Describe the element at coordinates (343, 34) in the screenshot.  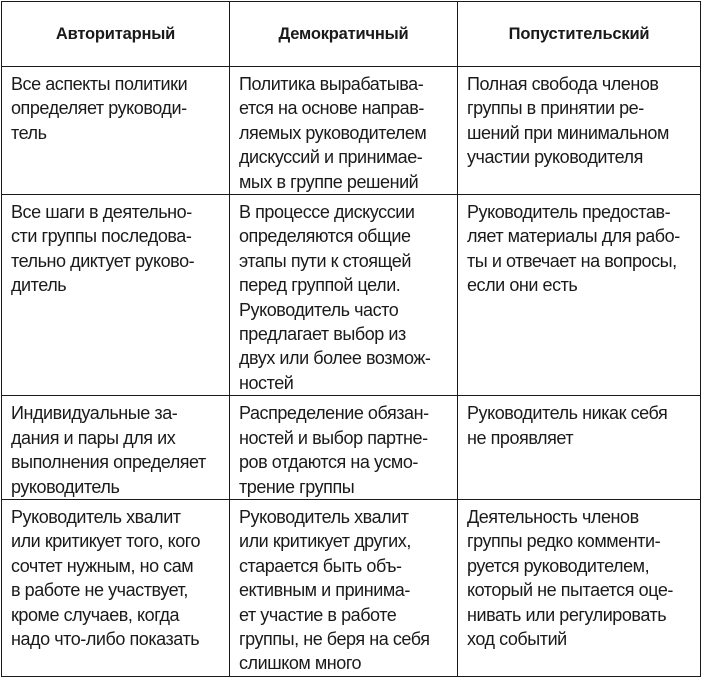
I see `header-democratic: Демократичный` at that location.